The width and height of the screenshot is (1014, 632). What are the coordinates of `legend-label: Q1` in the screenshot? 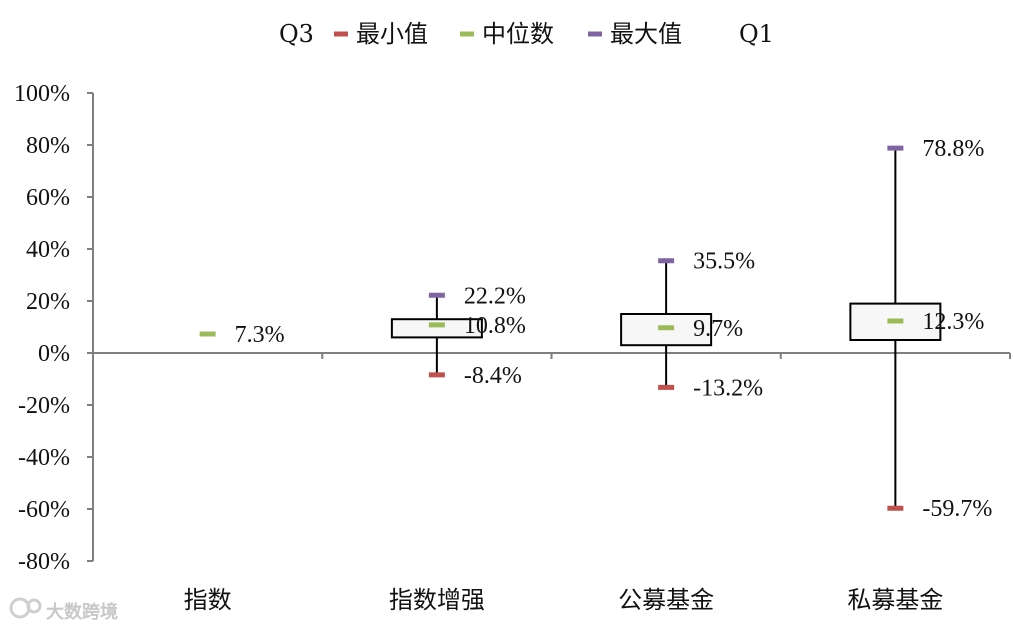 It's located at (756, 34).